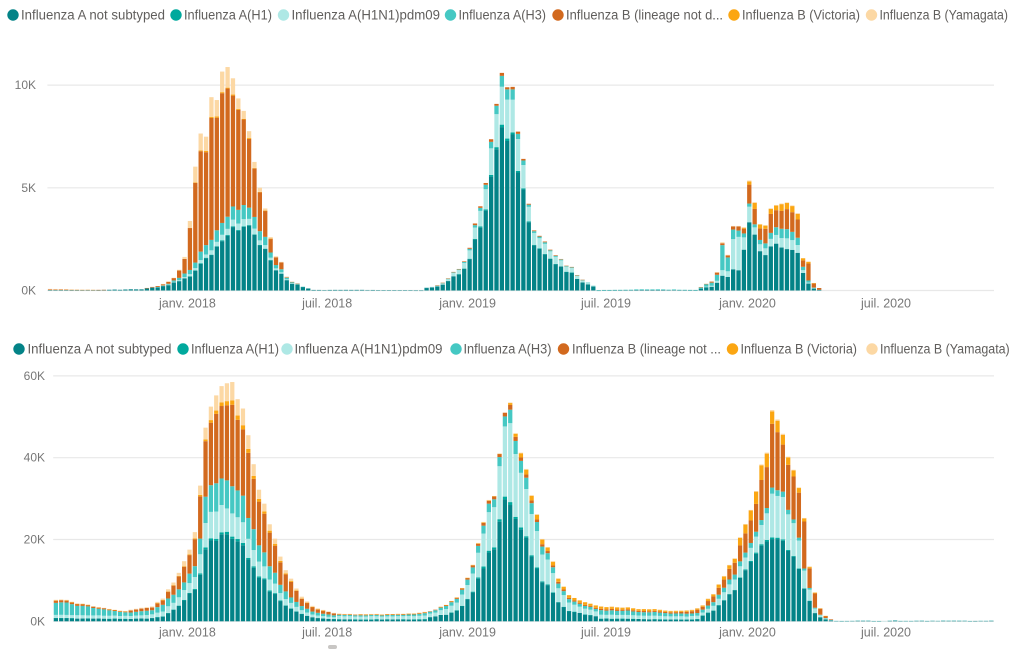  I want to click on svg-text: 60K, so click(34, 376).